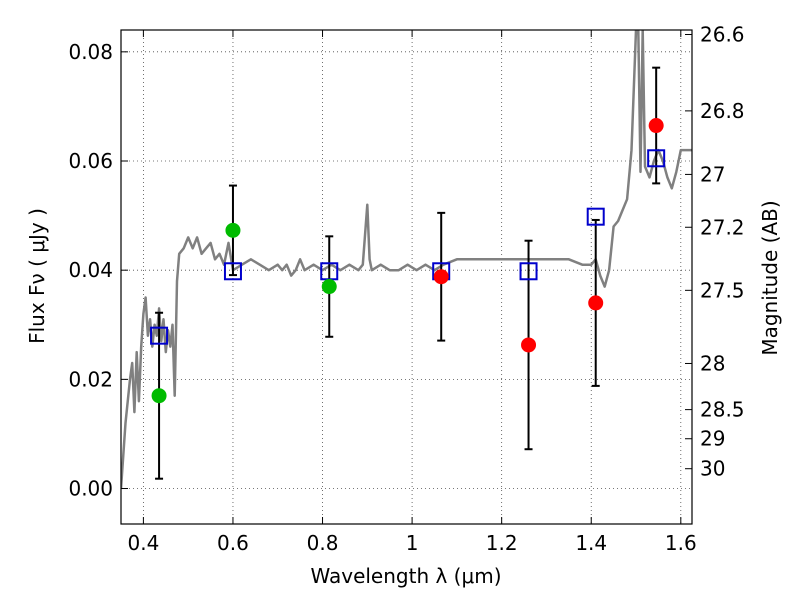 Image resolution: width=800 pixels, height=600 pixels. I want to click on y-axis-title: Flux Fν ( μJy ), so click(37, 276).